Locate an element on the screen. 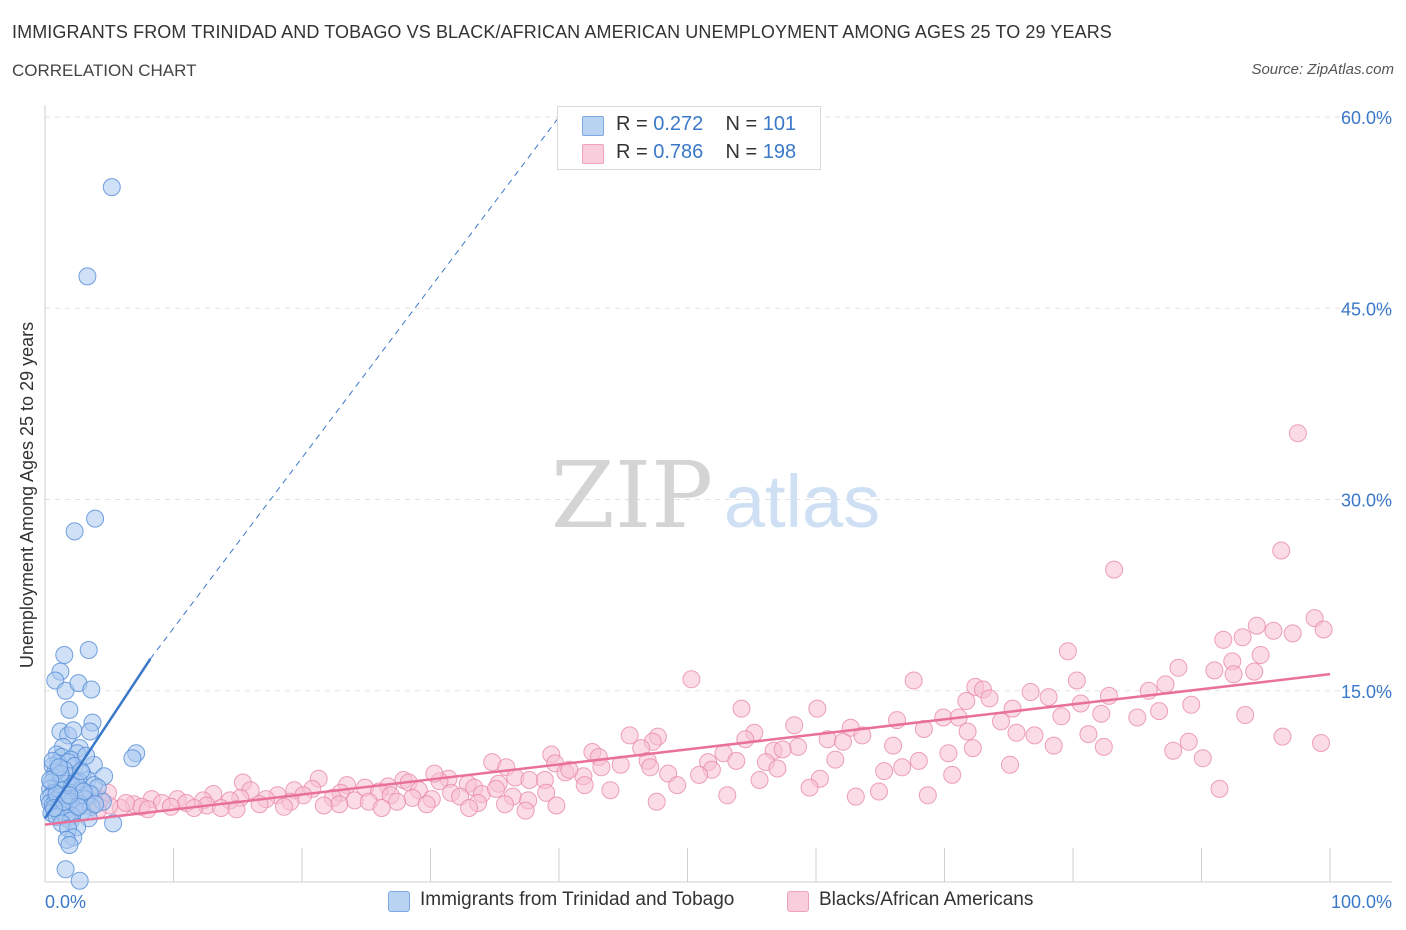 The width and height of the screenshot is (1406, 930). legend-n-value: 101 is located at coordinates (779, 124).